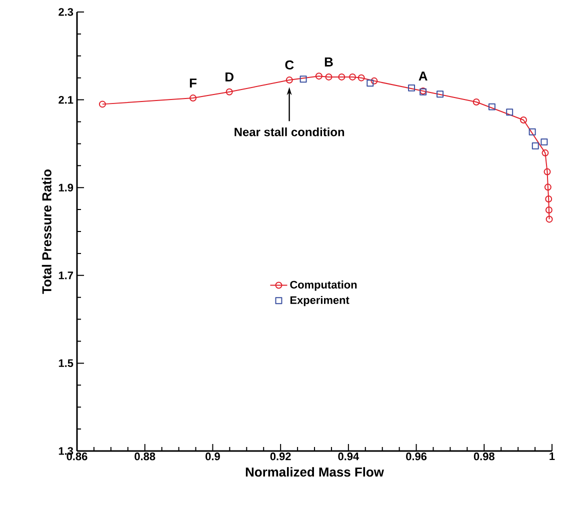 The width and height of the screenshot is (561, 512). I want to click on x-tick-label: 0.88, so click(145, 456).